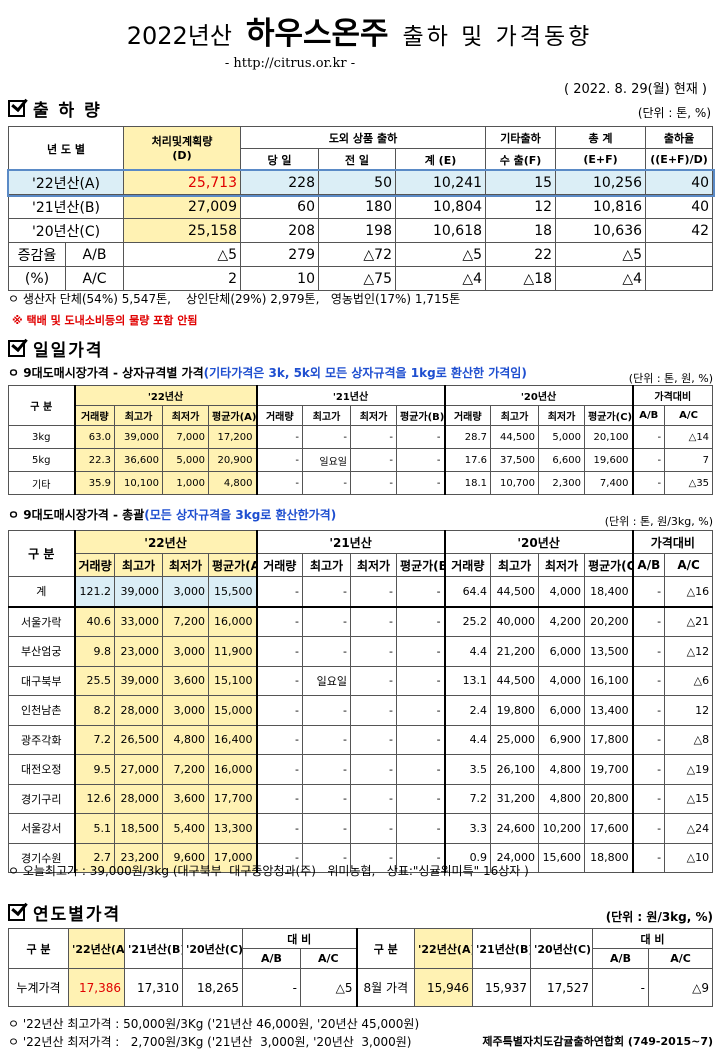 The image size is (719, 1053). What do you see at coordinates (440, 206) in the screenshot?
I see `value-cell: 10,804` at bounding box center [440, 206].